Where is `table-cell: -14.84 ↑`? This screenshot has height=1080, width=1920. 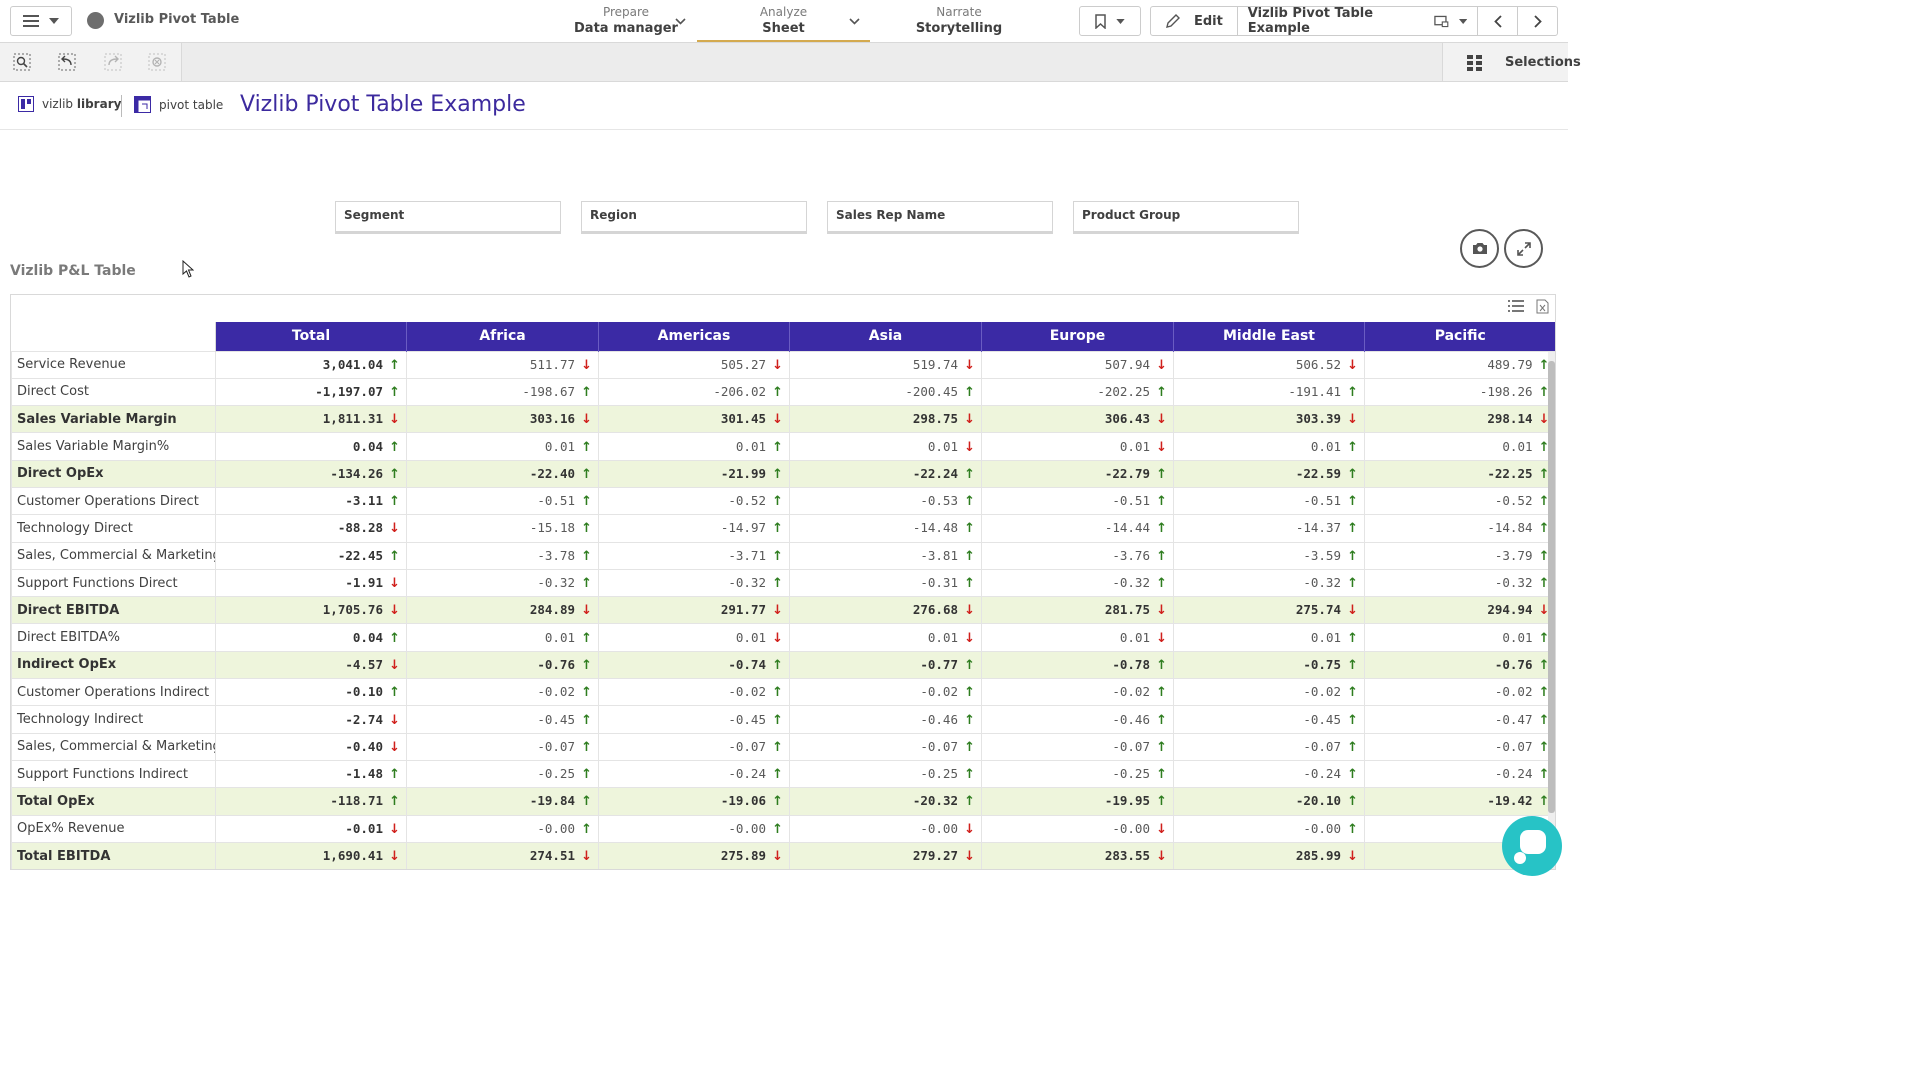
table-cell: -14.84 ↑ is located at coordinates (1459, 528).